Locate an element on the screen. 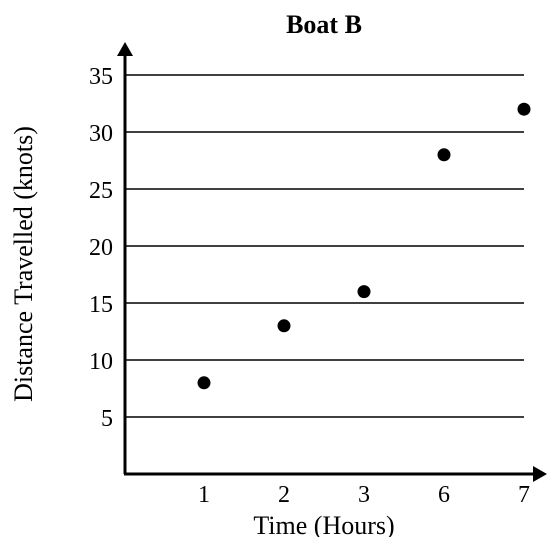 This screenshot has width=547, height=537. x-tick-label: 3 is located at coordinates (364, 495).